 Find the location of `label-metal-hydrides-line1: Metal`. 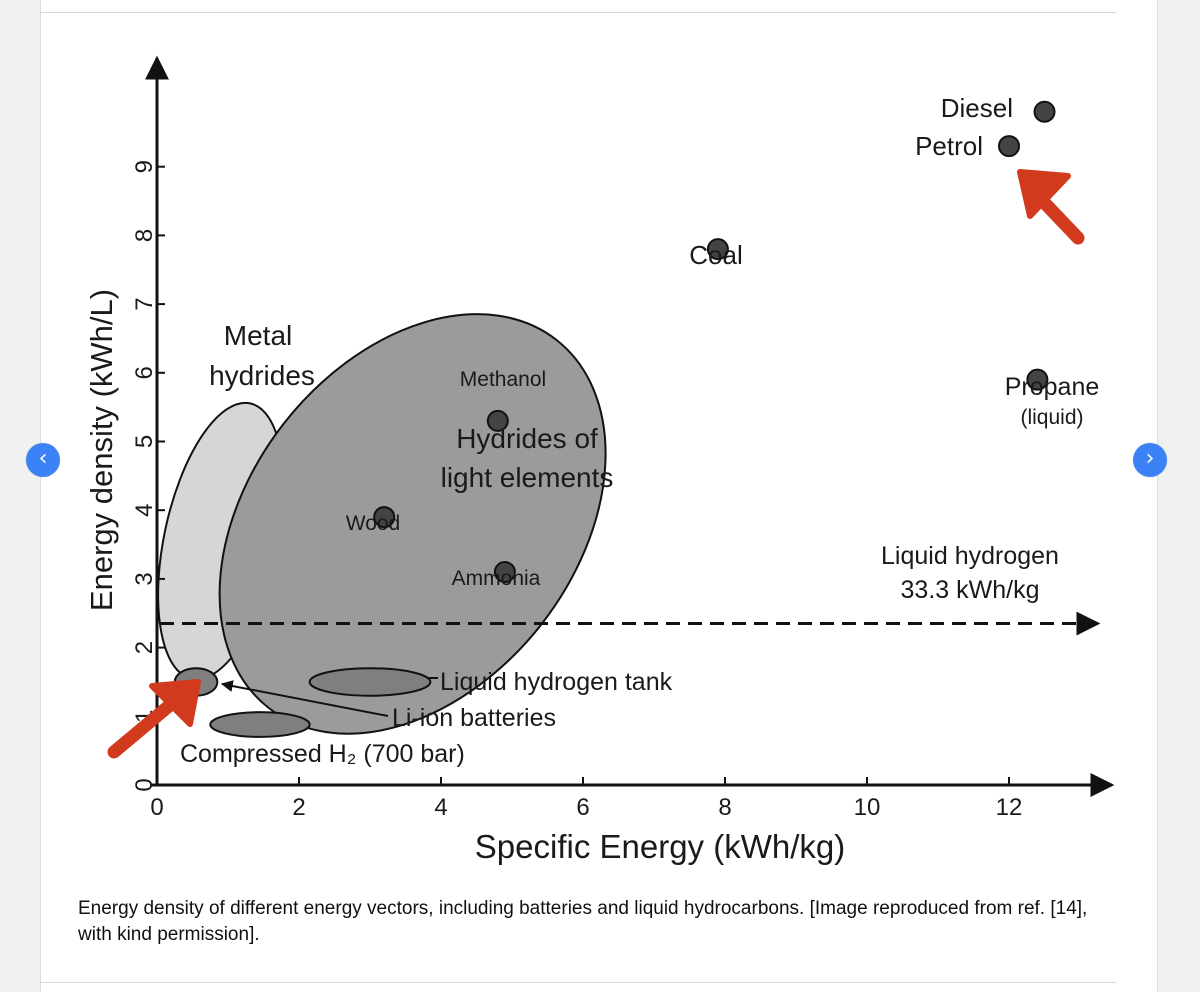

label-metal-hydrides-line1: Metal is located at coordinates (258, 335).